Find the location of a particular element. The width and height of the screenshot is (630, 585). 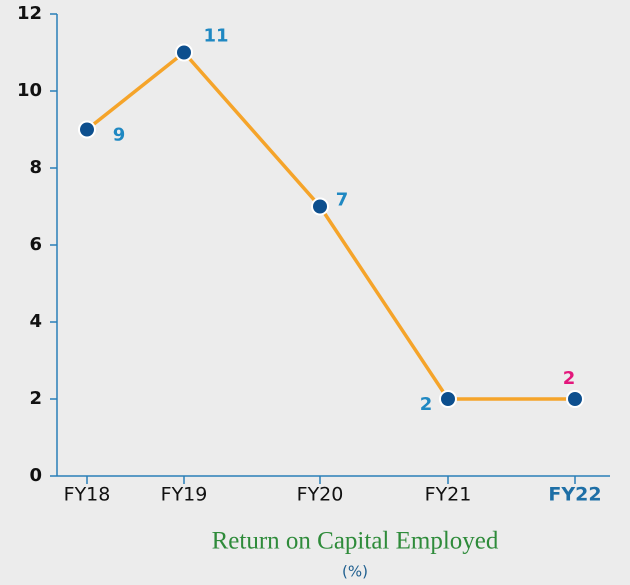

x-tick-label: FY21 is located at coordinates (448, 495).